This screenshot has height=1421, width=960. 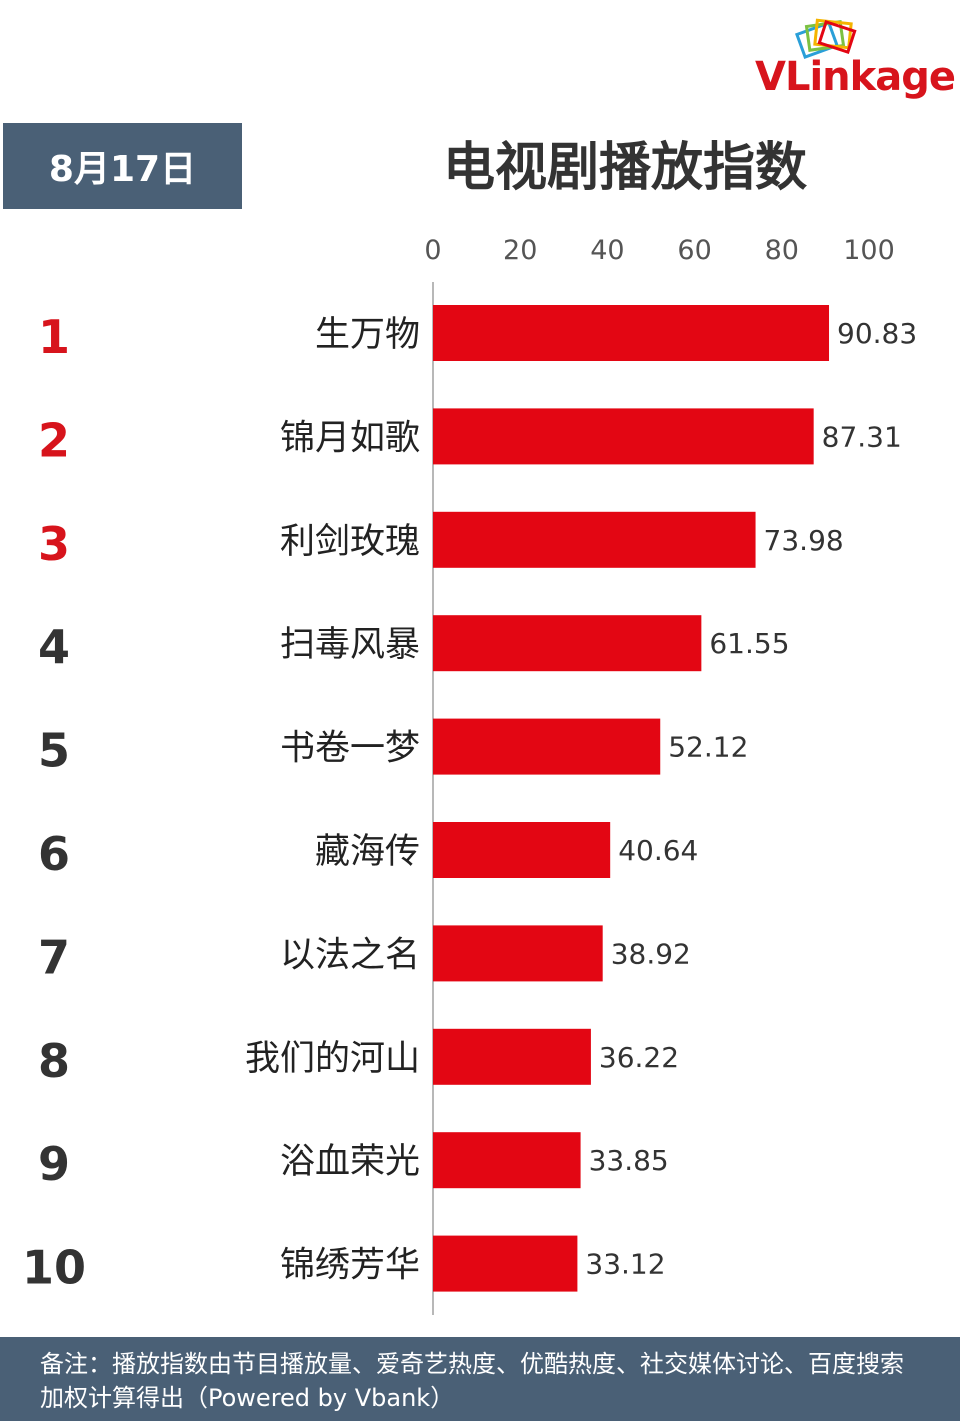 I want to click on data-label: 33.85, so click(x=629, y=1160).